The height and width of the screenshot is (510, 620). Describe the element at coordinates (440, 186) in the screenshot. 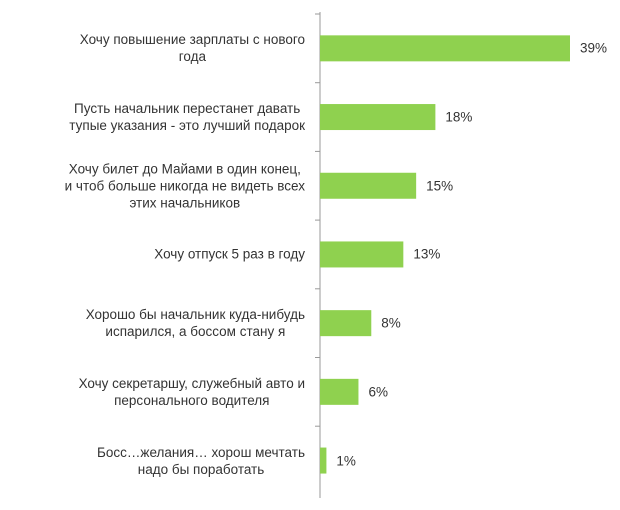

I see `value-label: 15%` at that location.